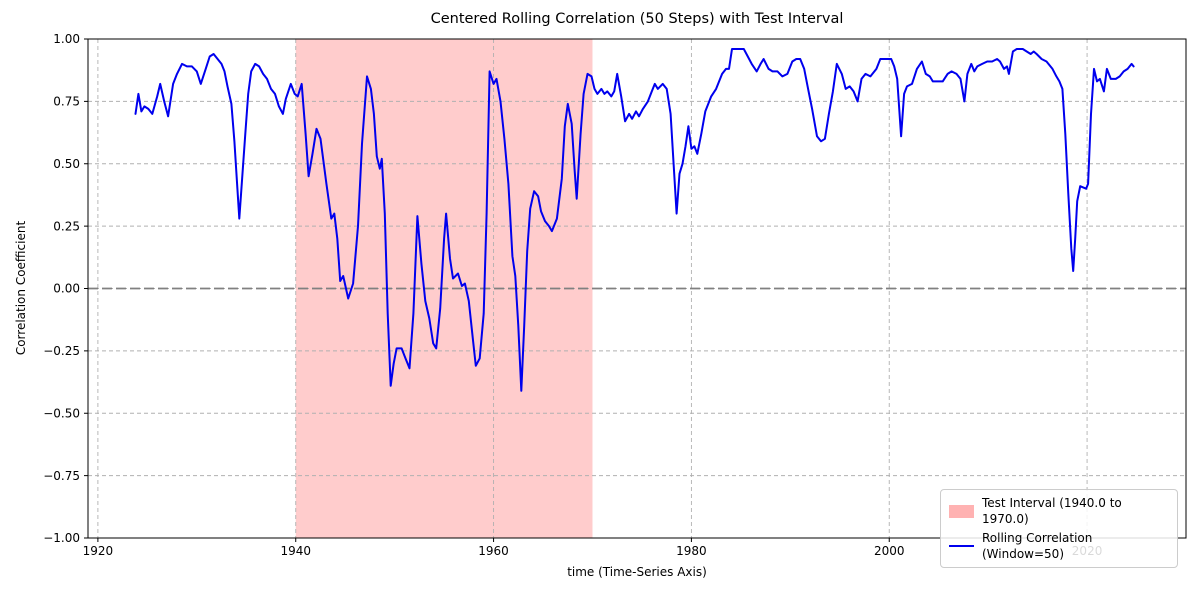 Image resolution: width=1200 pixels, height=600 pixels. I want to click on legend-item-test-interval: Test Interval (1940.0 to 1970.0), so click(1059, 511).